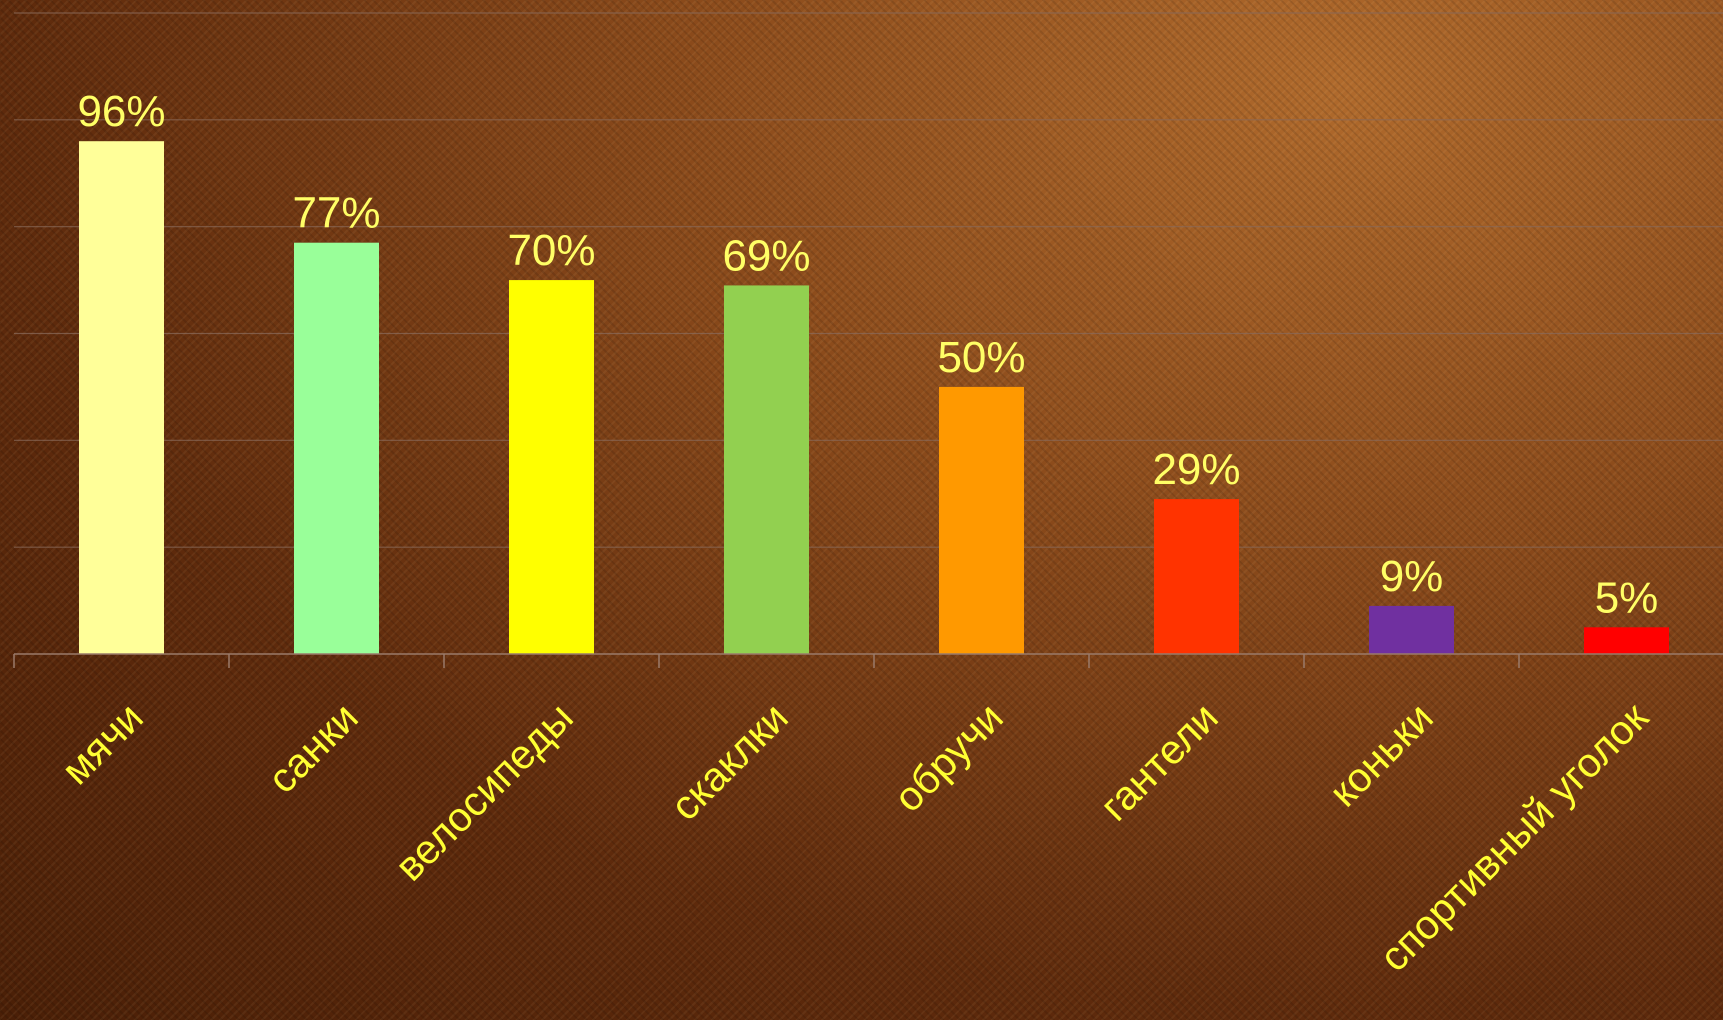 The height and width of the screenshot is (1020, 1723). What do you see at coordinates (1381, 755) in the screenshot?
I see `category-label: коньки` at bounding box center [1381, 755].